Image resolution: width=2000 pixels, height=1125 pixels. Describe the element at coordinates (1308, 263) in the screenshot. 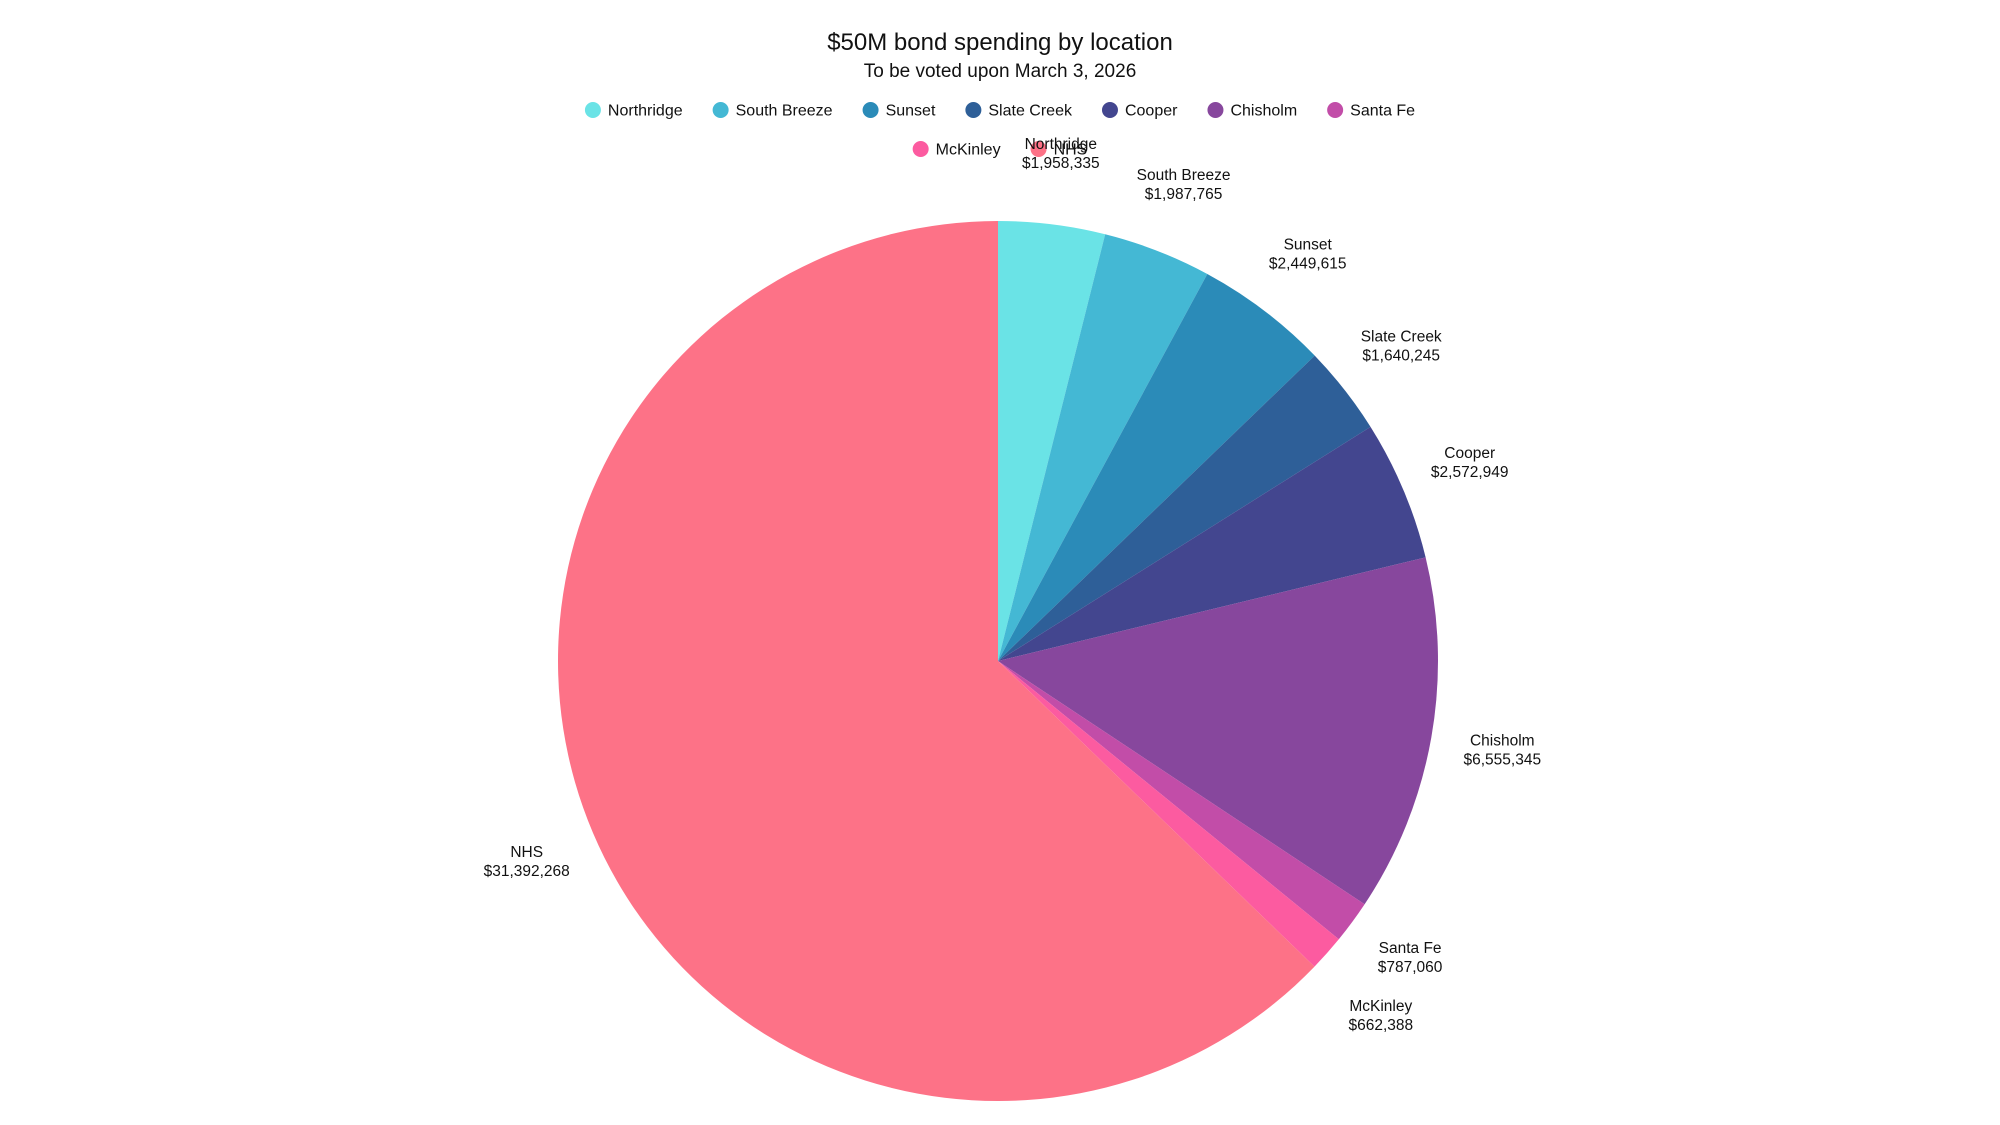

I see `slice-label-value: $2,449,615` at that location.